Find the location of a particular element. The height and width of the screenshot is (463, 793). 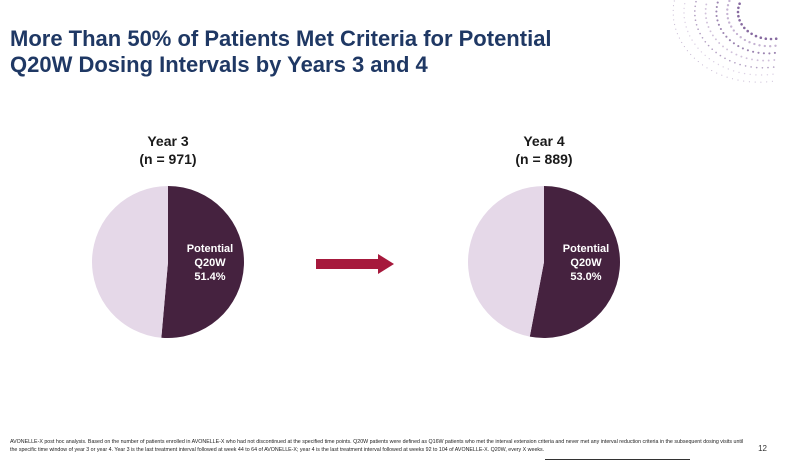

chart-1-title: Year 3 (n = 971) is located at coordinates (168, 150).